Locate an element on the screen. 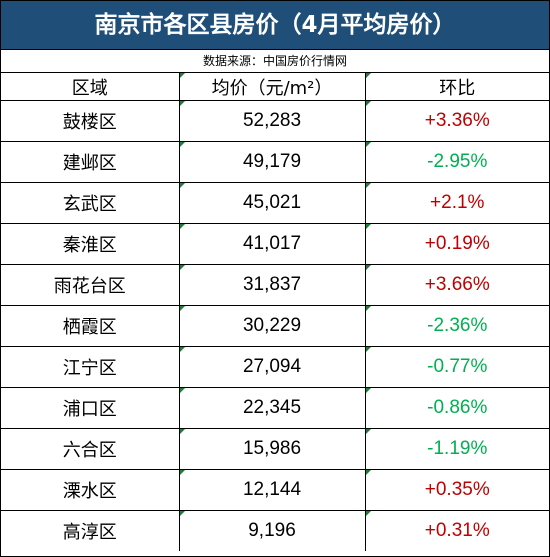 The width and height of the screenshot is (550, 557). change-cell: +0.19% is located at coordinates (456, 244).